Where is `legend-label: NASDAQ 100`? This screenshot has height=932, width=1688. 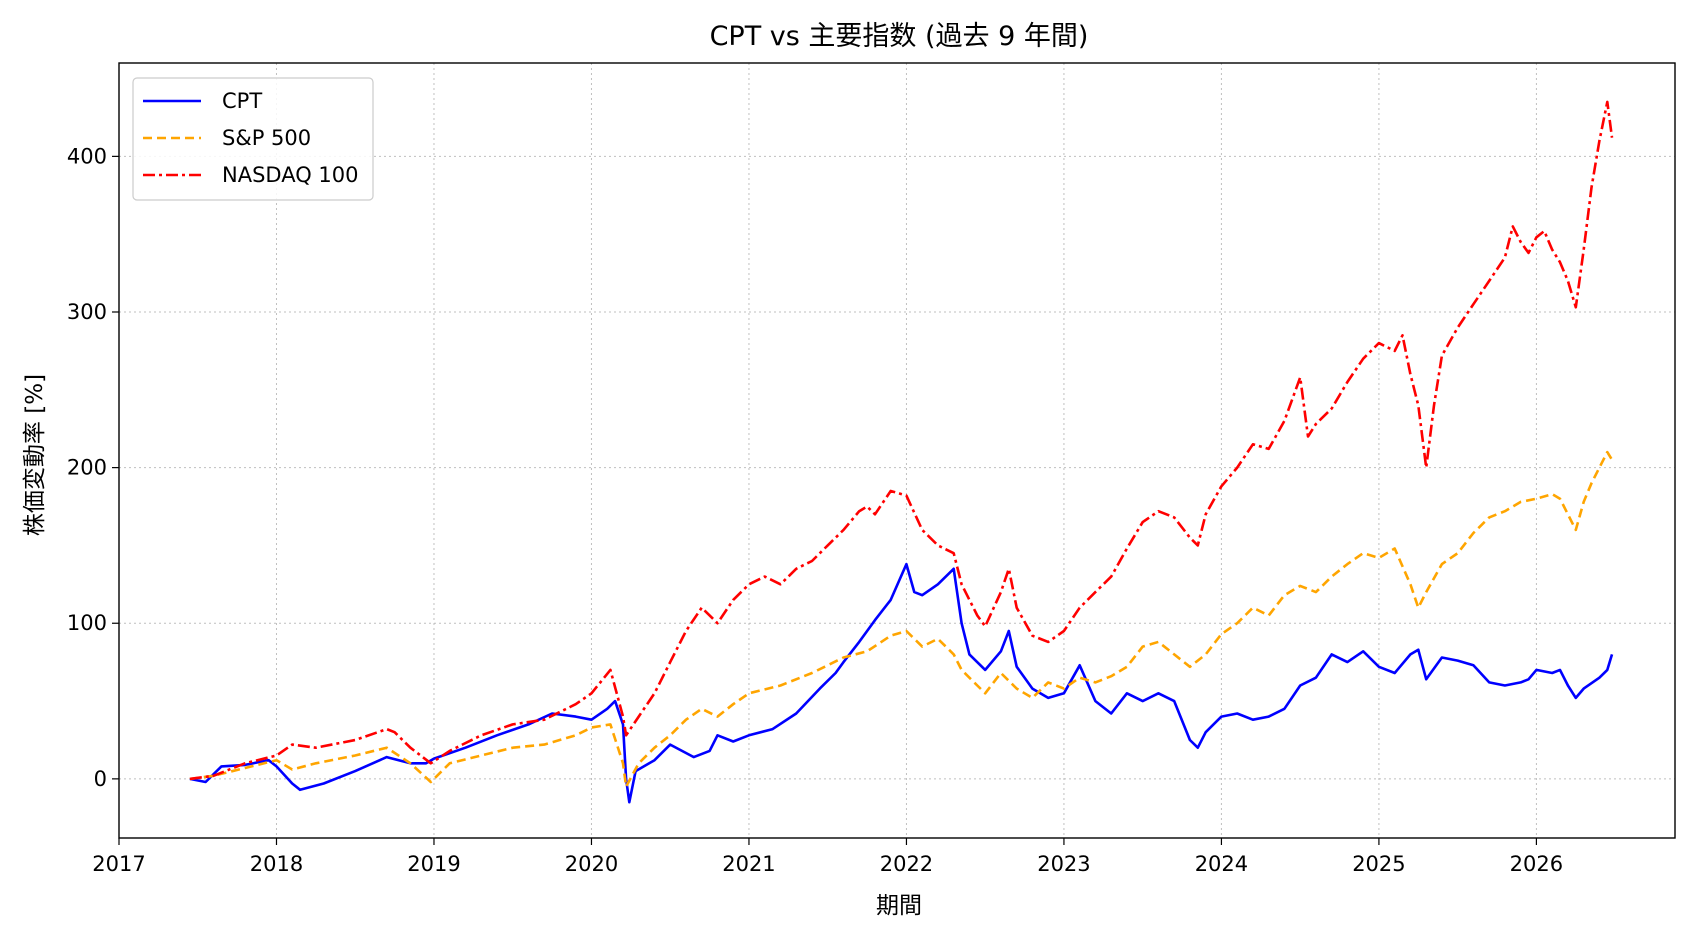 legend-label: NASDAQ 100 is located at coordinates (290, 175).